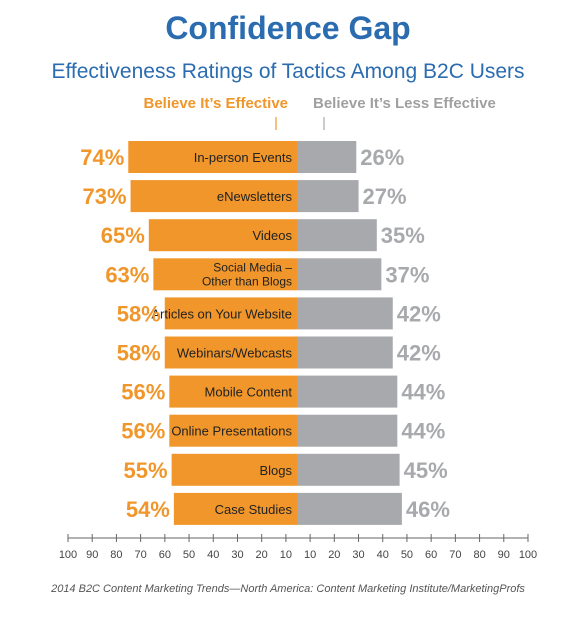  What do you see at coordinates (221, 313) in the screenshot?
I see `category-label: Articles on Your Website` at bounding box center [221, 313].